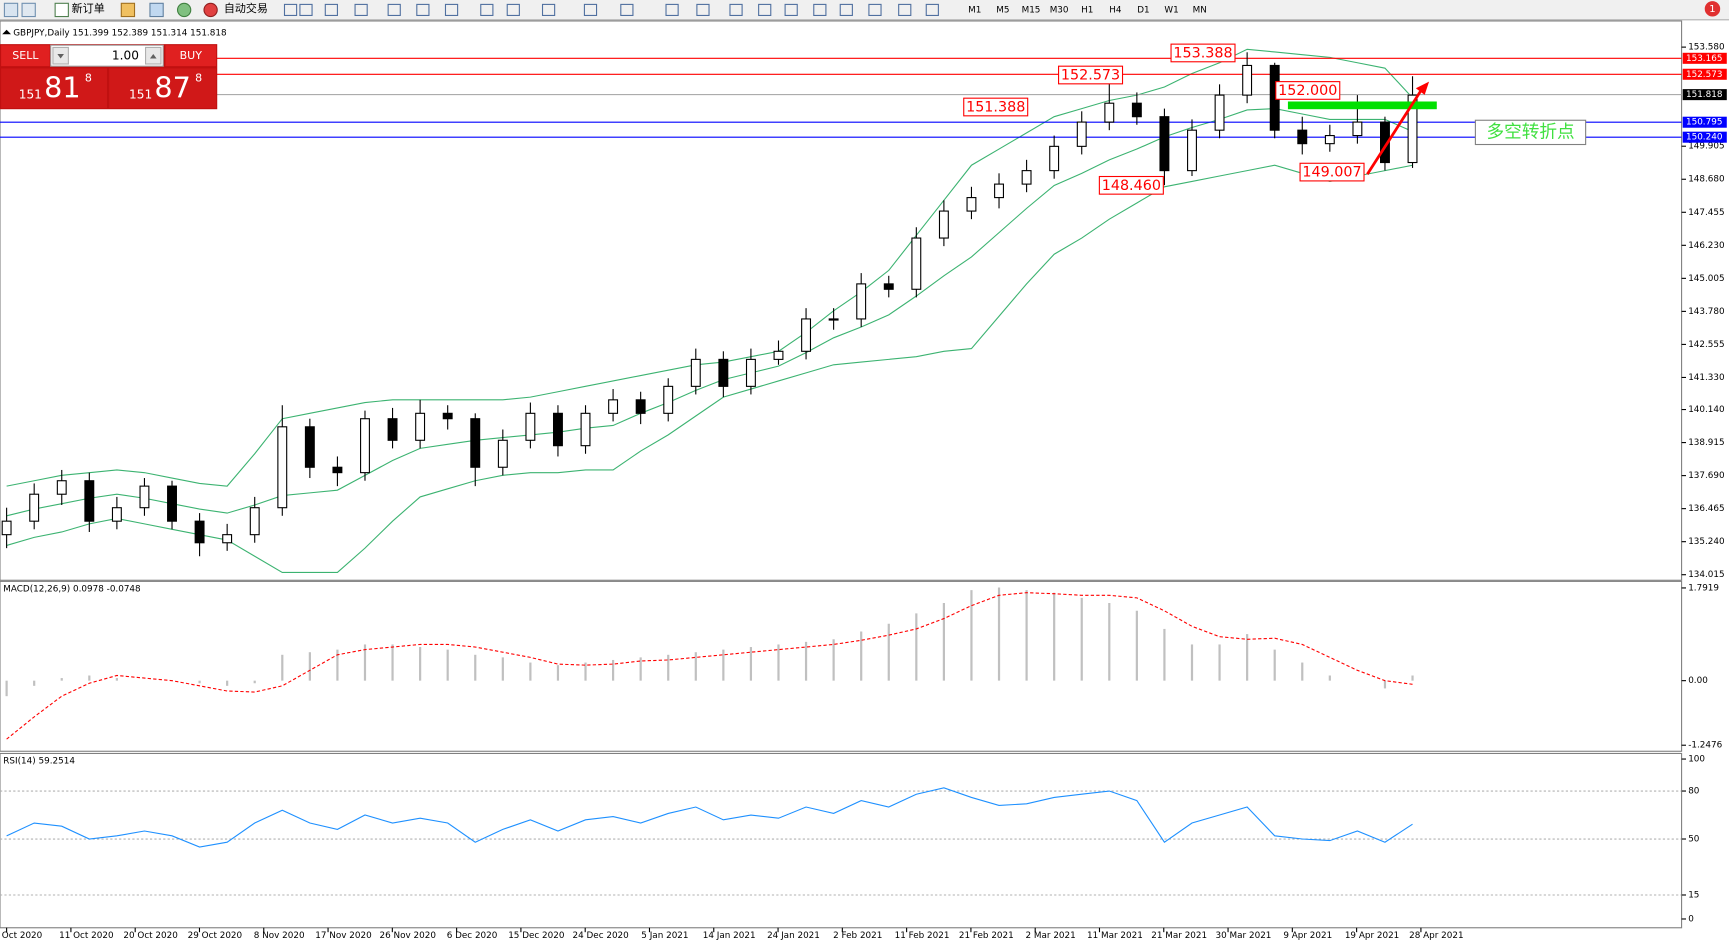 This screenshot has width=1729, height=941. Describe the element at coordinates (1200, 10) in the screenshot. I see `timeframe: MN` at that location.